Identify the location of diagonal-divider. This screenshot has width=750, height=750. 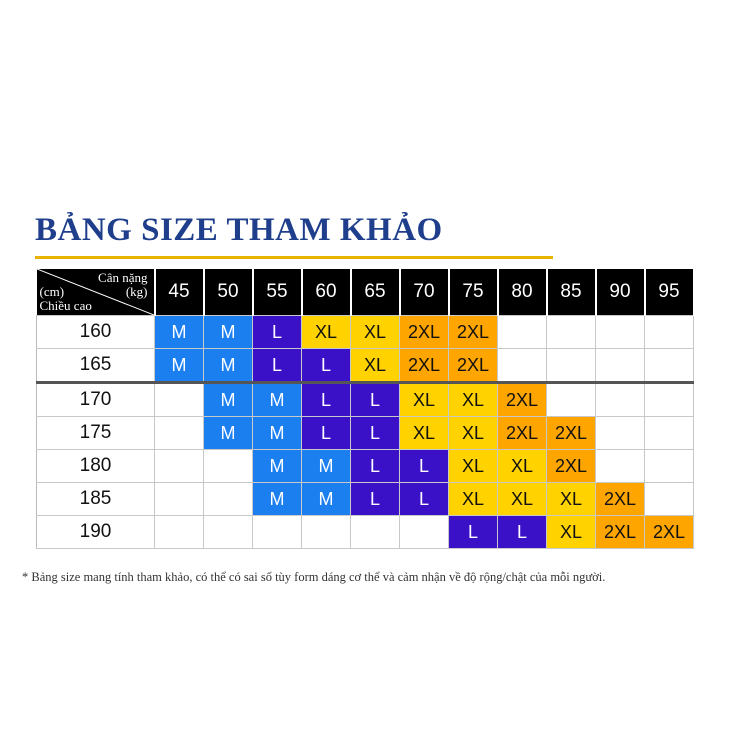
(95, 292).